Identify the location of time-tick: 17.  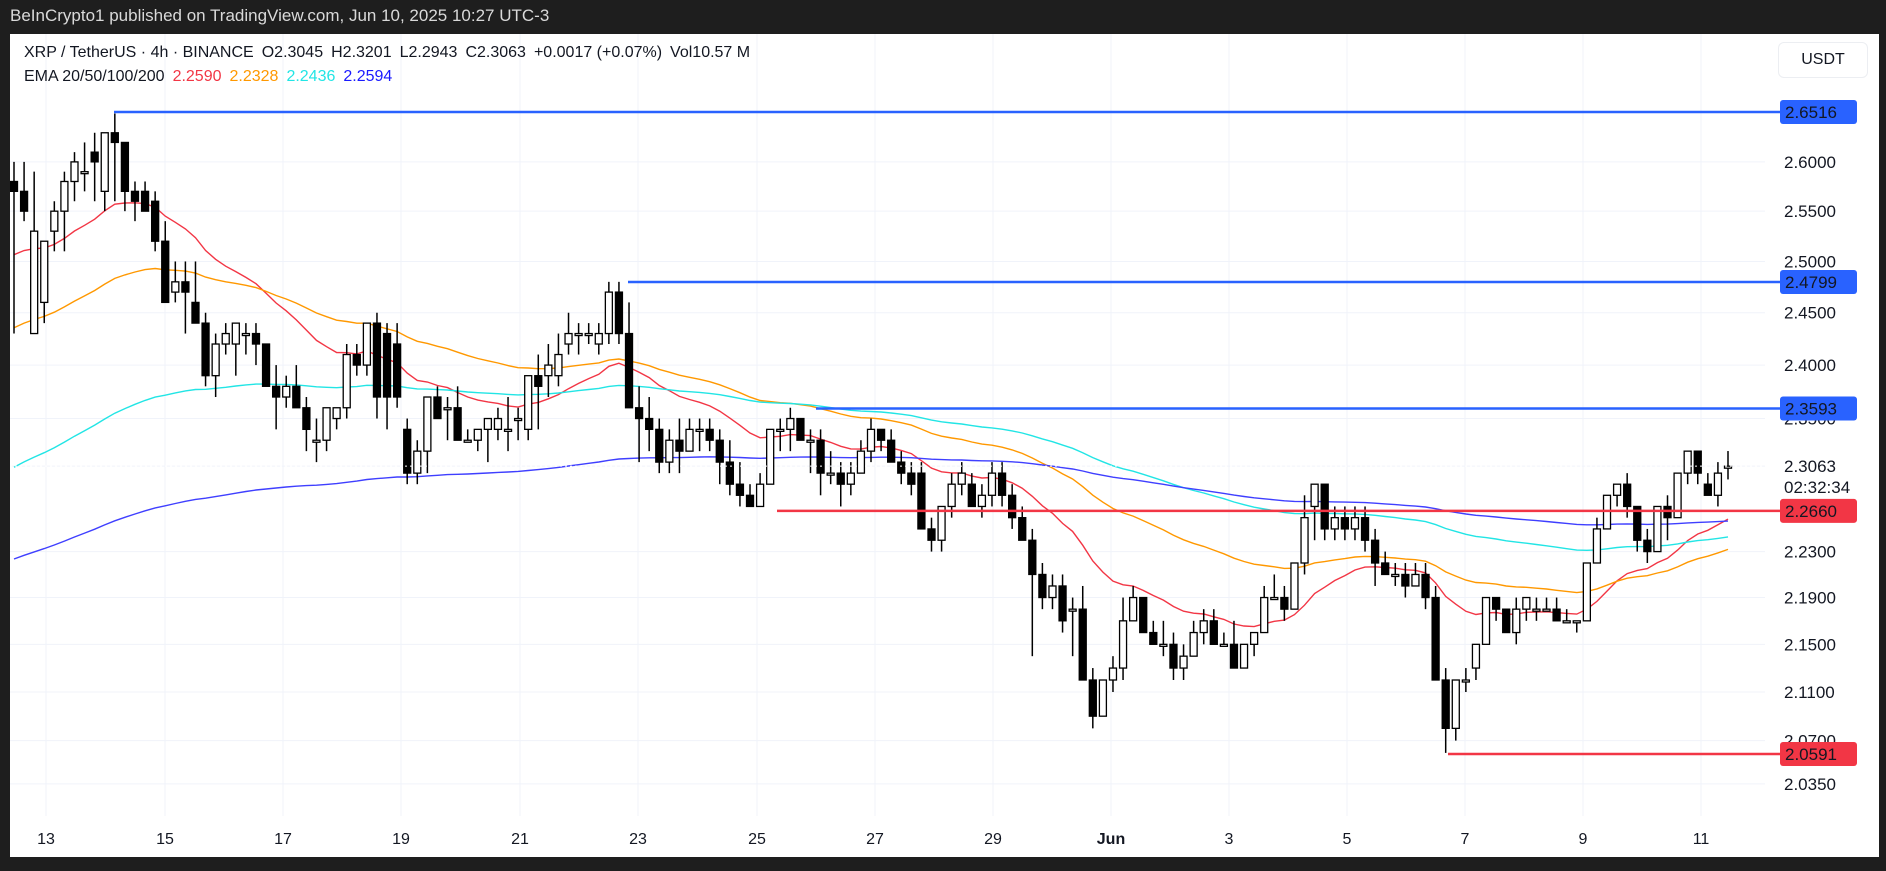
(283, 839).